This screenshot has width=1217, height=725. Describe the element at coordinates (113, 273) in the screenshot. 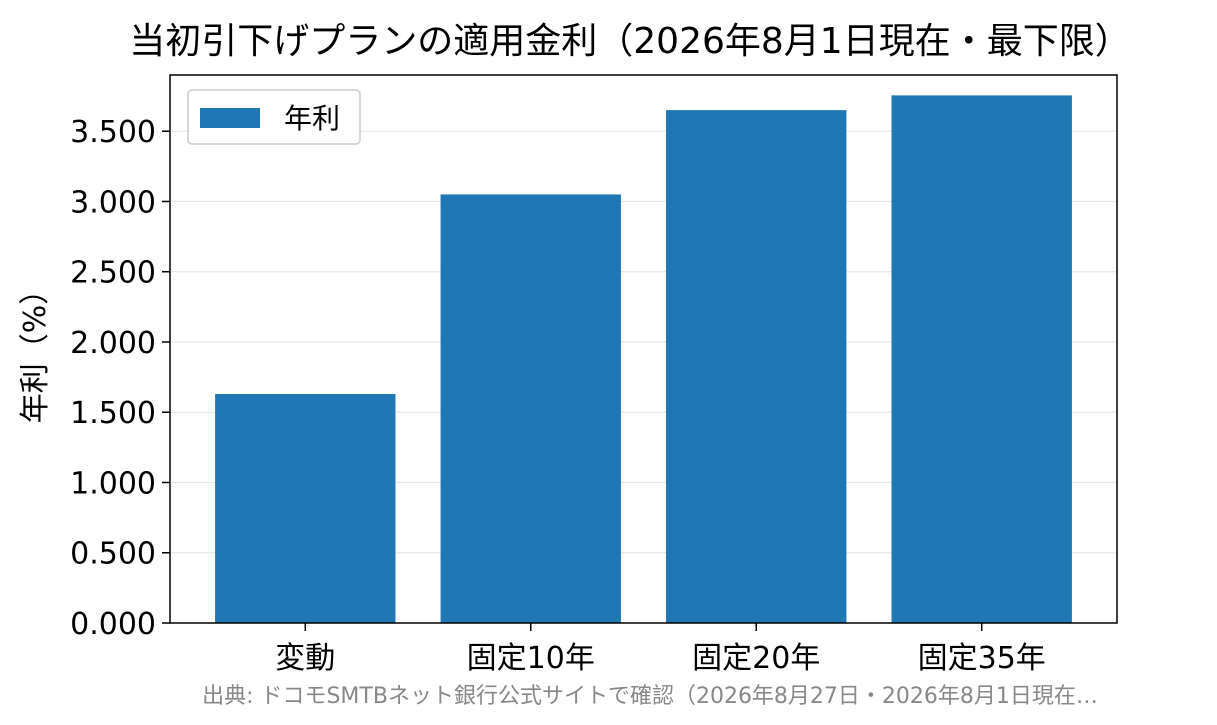

I see `y-tick-label: 2.500` at that location.